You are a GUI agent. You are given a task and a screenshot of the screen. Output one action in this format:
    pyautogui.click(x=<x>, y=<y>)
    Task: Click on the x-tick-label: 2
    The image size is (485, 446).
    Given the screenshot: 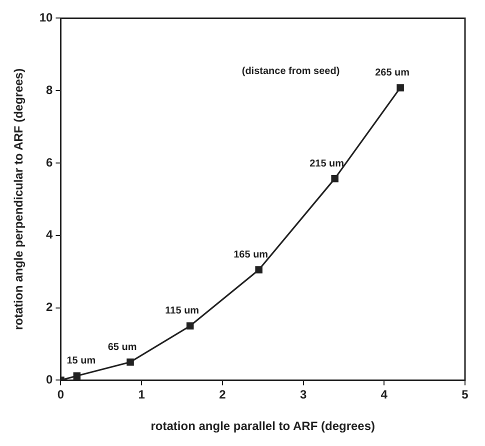 What is the action you would take?
    pyautogui.click(x=222, y=395)
    